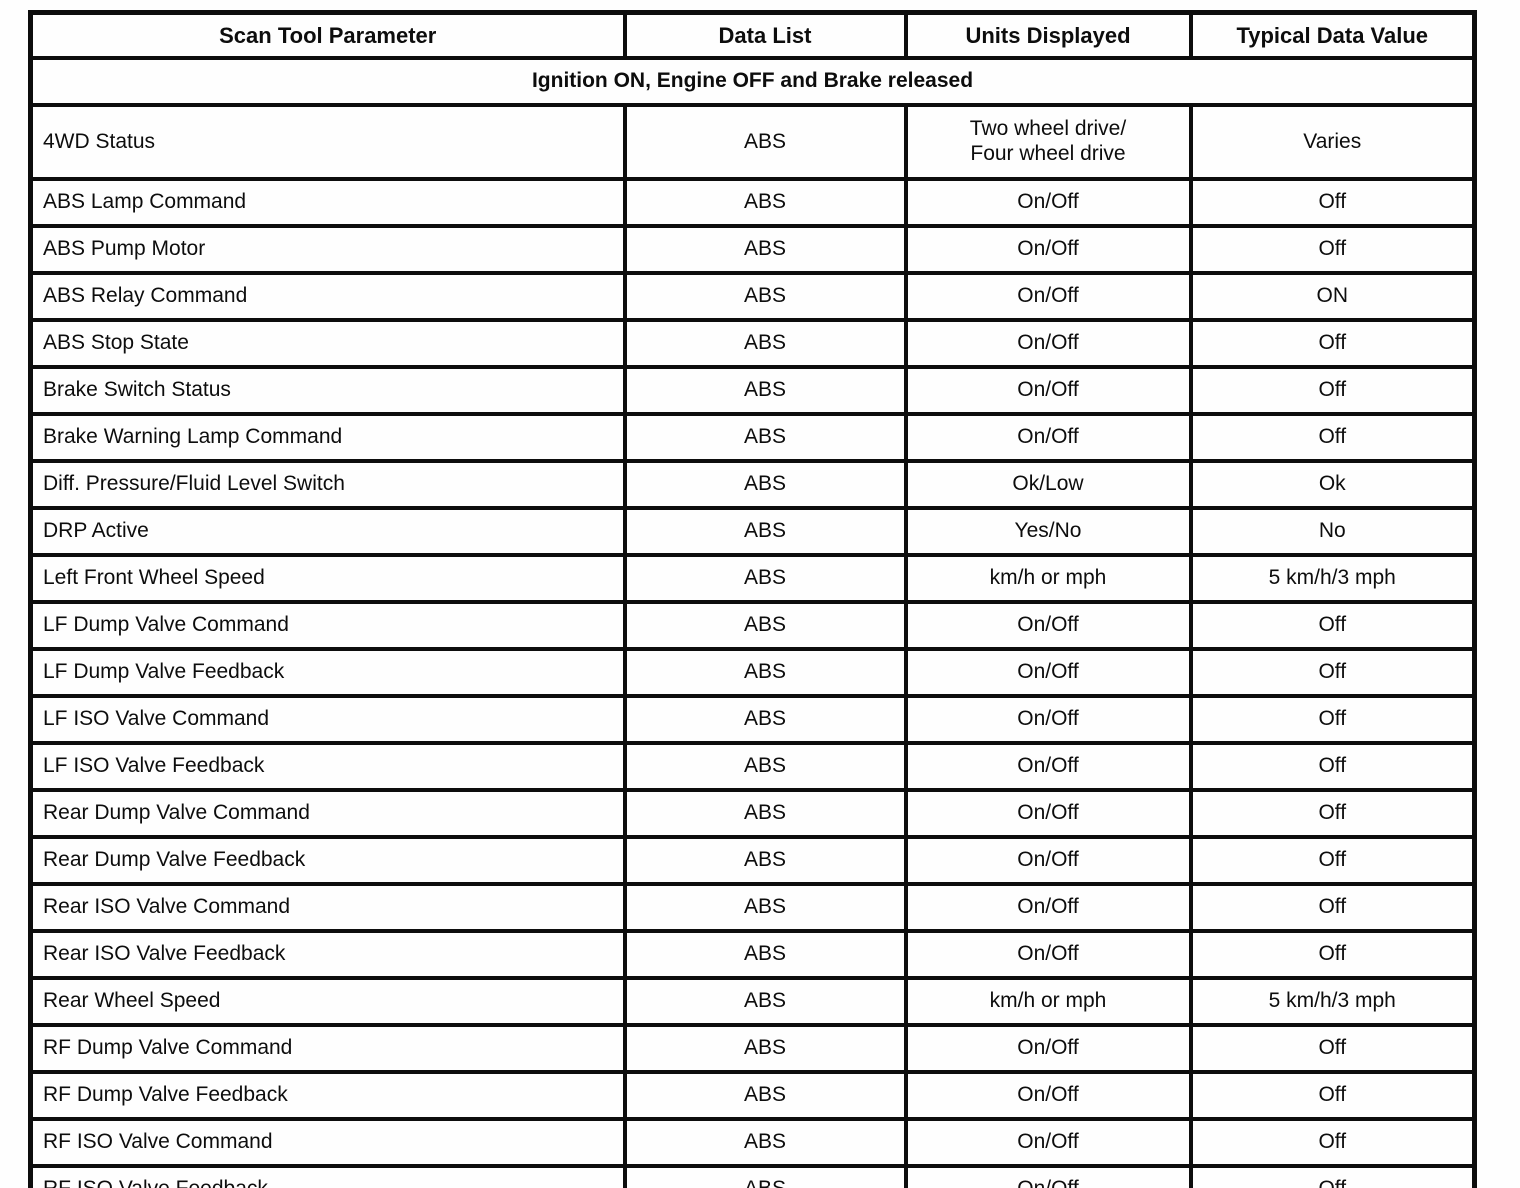 This screenshot has height=1188, width=1520. What do you see at coordinates (327, 907) in the screenshot?
I see `cell-parameter: Rear ISO Valve Command` at bounding box center [327, 907].